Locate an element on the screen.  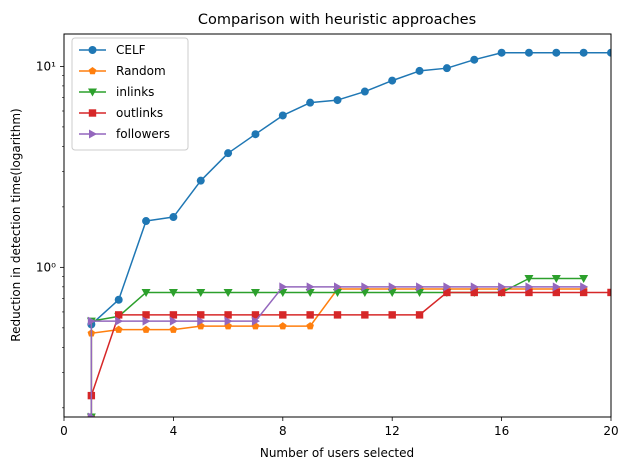
legend-item-followers: followers is located at coordinates (124, 134).